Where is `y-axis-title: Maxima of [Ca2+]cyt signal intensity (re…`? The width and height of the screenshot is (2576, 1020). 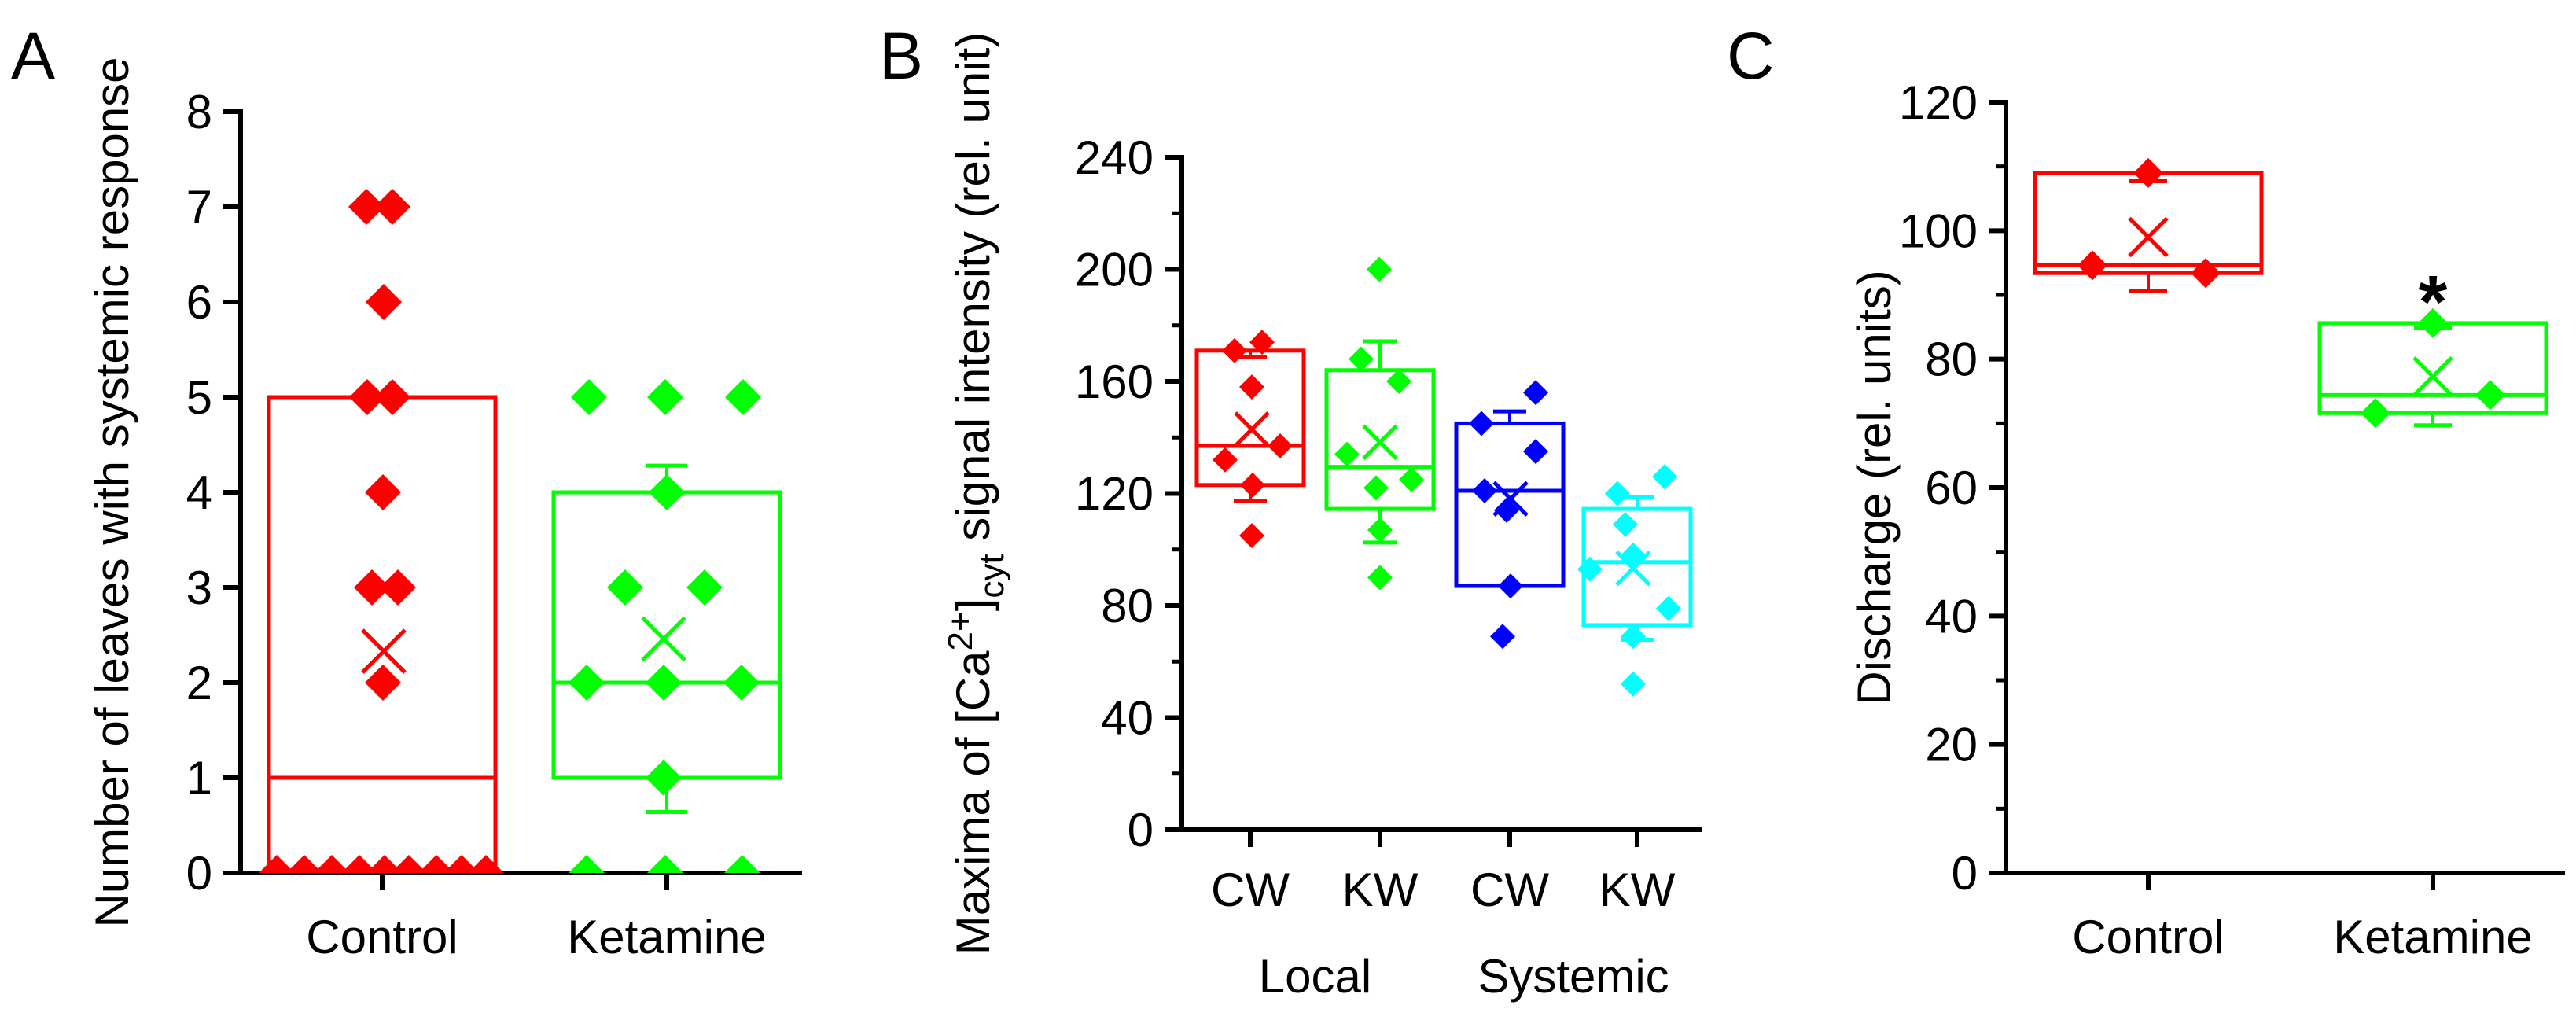 y-axis-title: Maxima of [Ca2+]cyt signal intensity (re… is located at coordinates (976, 493).